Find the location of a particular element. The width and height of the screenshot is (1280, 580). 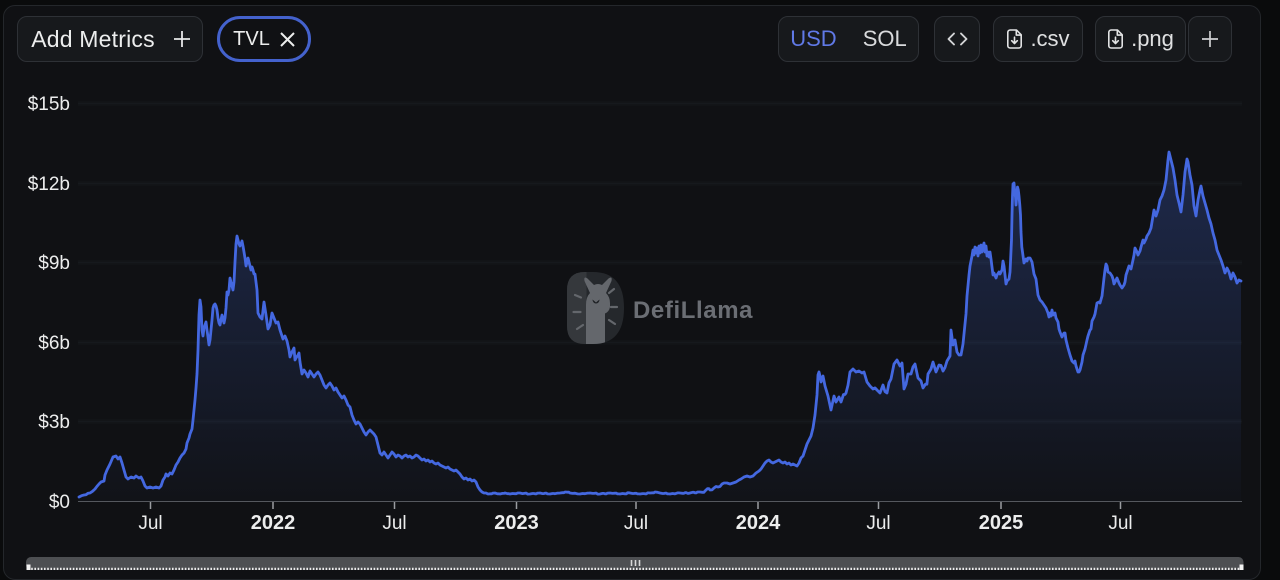

svg-text: 2024 is located at coordinates (758, 523).